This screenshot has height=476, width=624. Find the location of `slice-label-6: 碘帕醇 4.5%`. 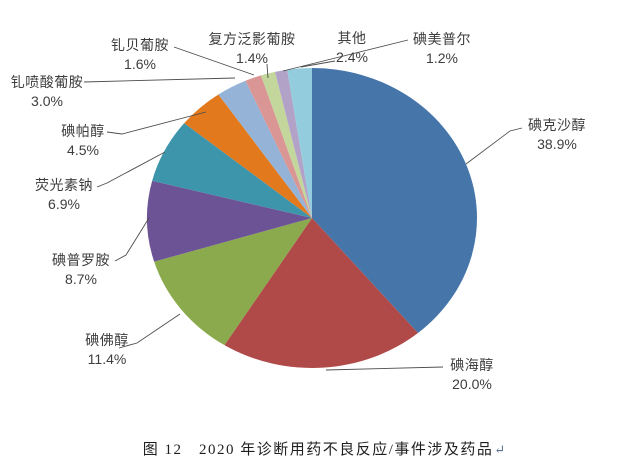

slice-label-6: 碘帕醇 4.5% is located at coordinates (83, 141).